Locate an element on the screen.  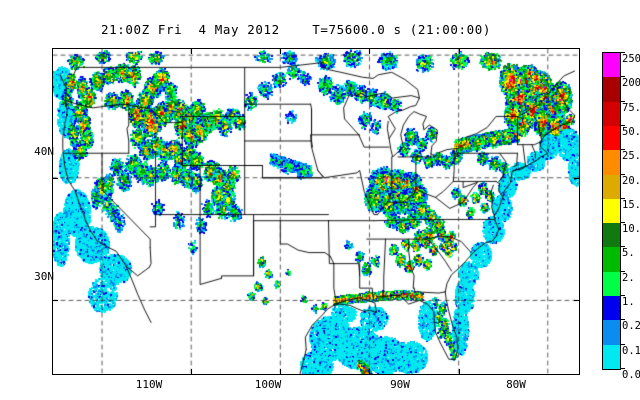
colorbar-label-4: 25. is located at coordinates (631, 156).